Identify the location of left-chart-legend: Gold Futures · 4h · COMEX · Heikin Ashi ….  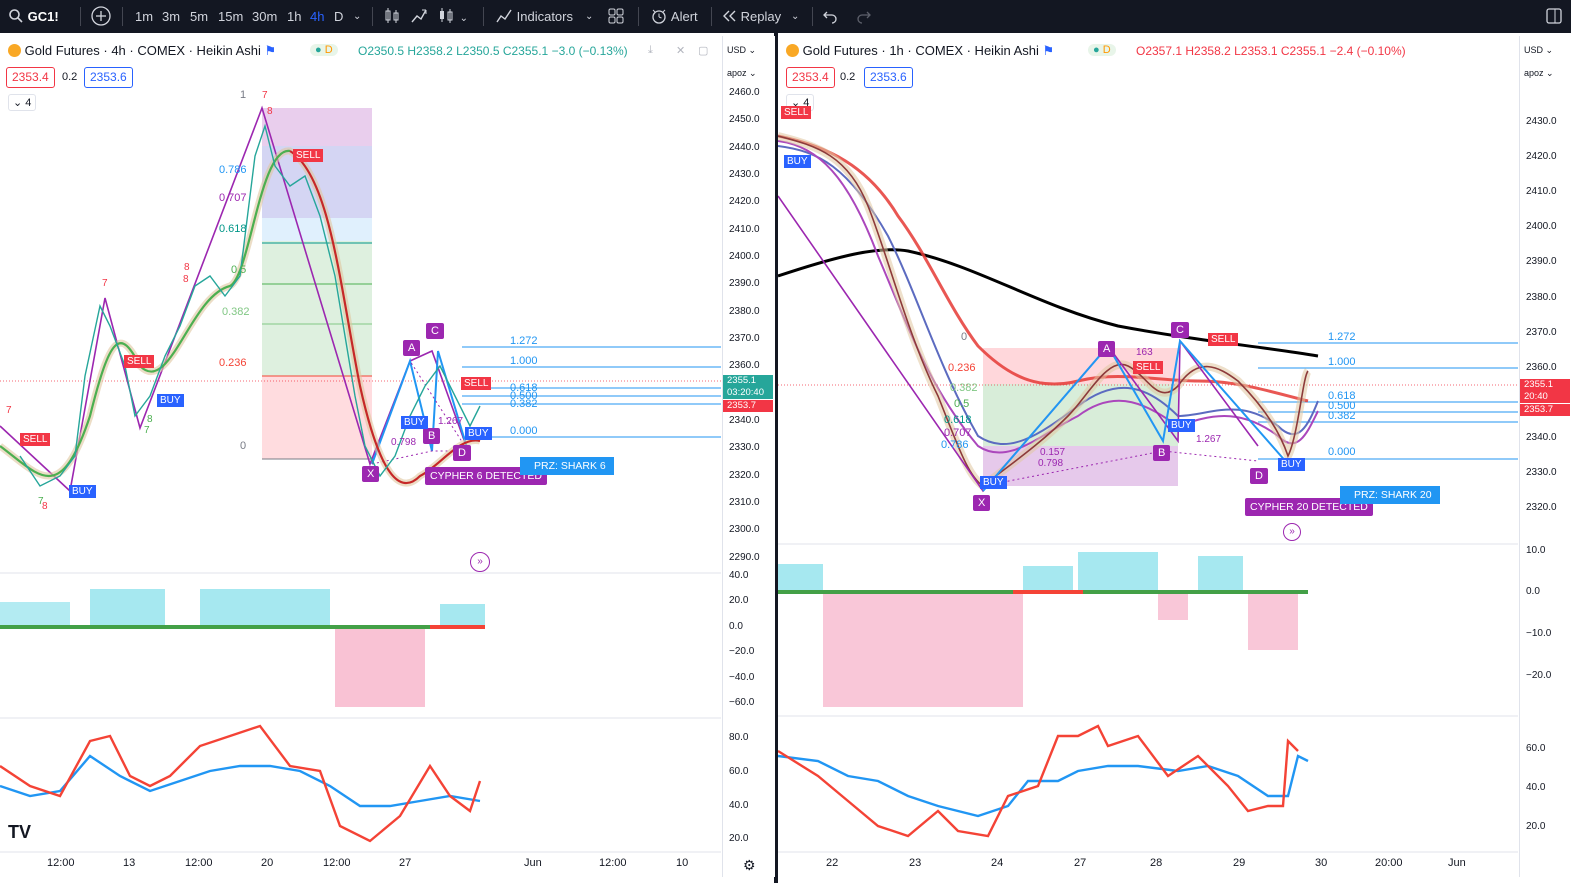
(142, 51).